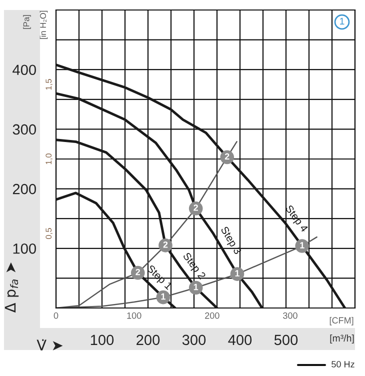  Describe the element at coordinates (44, 24) in the screenshot. I see `y2-axis-title: [in H₂O]` at that location.